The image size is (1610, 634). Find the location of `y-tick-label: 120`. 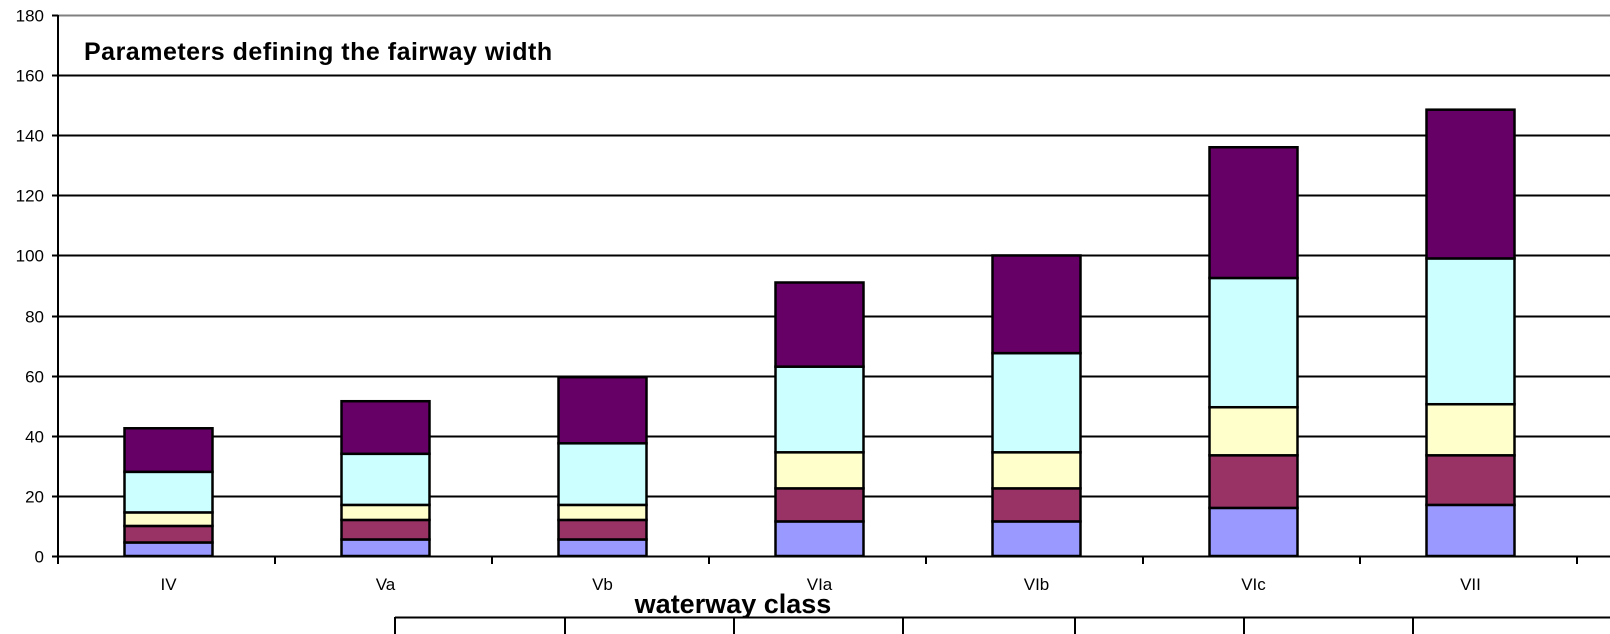

y-tick-label: 120 is located at coordinates (30, 196).